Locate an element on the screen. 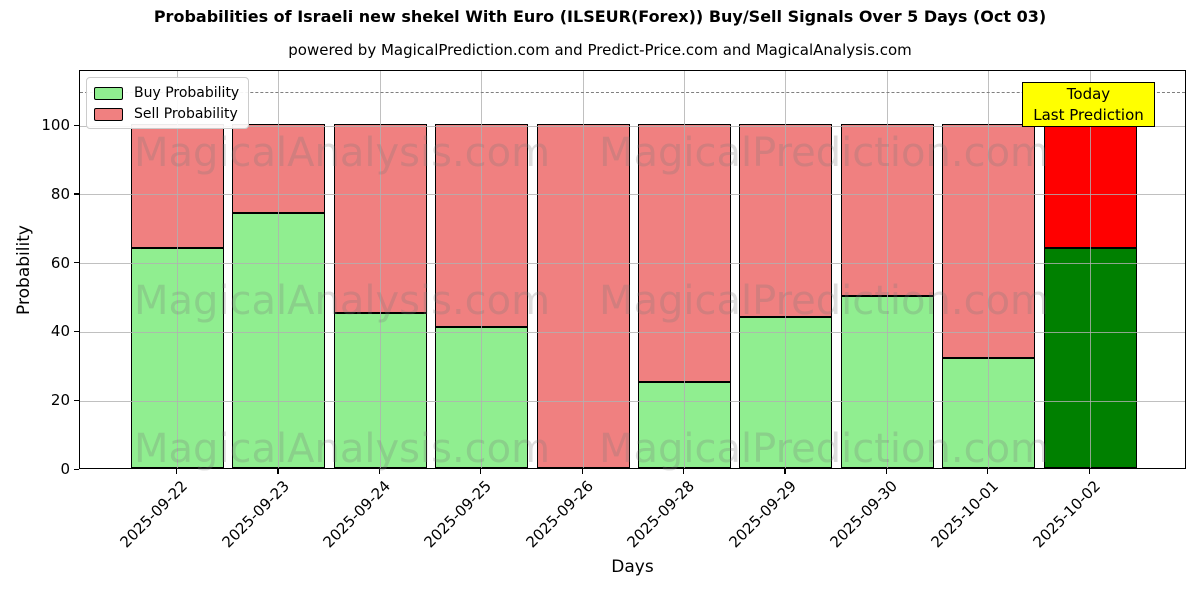  buy-color-swatch is located at coordinates (108, 93).